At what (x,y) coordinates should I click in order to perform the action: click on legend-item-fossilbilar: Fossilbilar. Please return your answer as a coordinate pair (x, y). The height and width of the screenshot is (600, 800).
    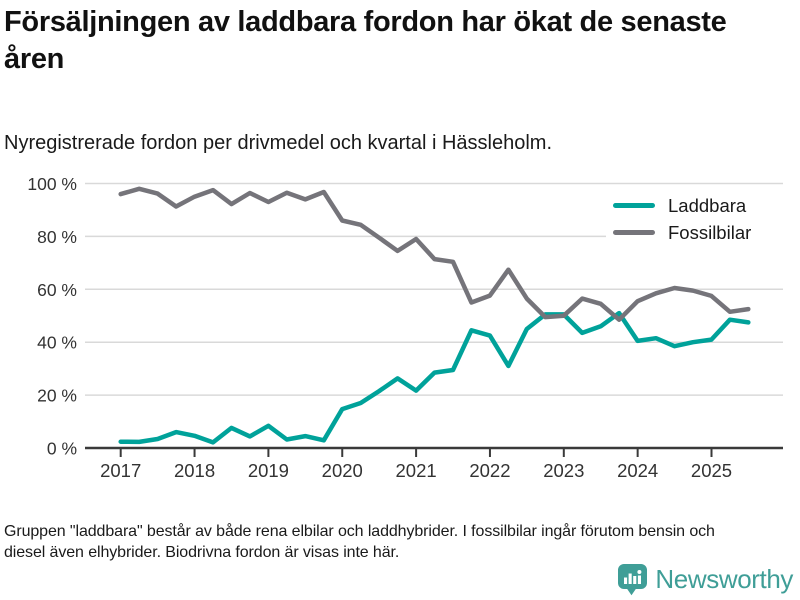
    Looking at the image, I should click on (696, 232).